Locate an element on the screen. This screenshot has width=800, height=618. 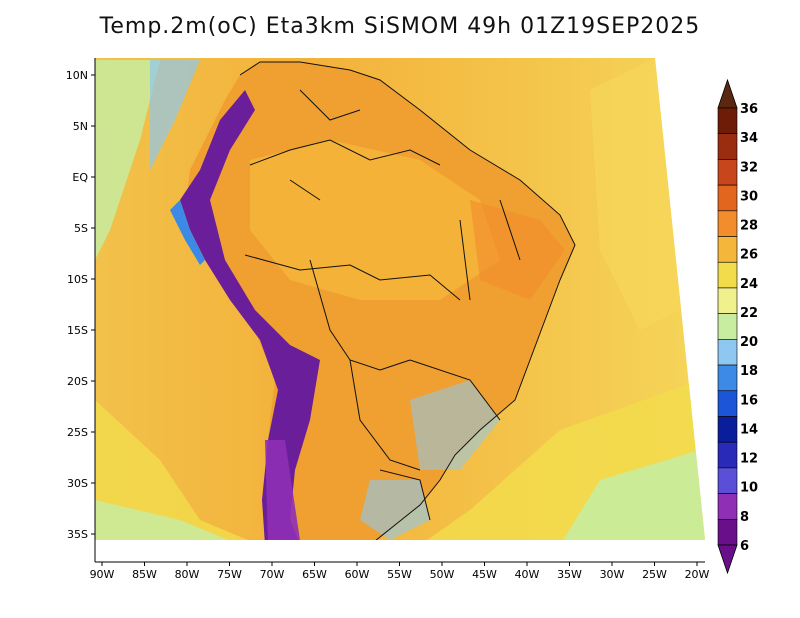
south-cool-zone is located at coordinates (395, 510).